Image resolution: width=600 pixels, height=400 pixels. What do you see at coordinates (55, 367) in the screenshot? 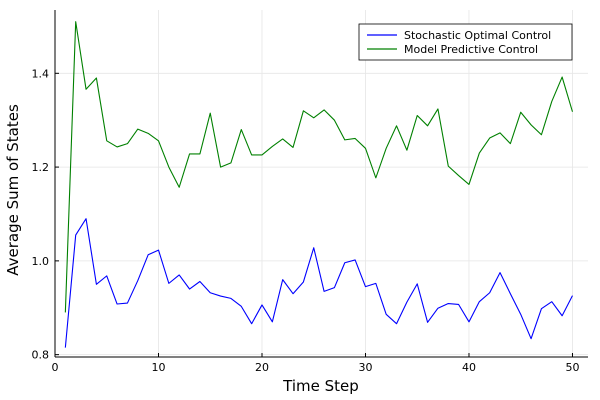
I see `x-tick-label: 0` at bounding box center [55, 367].